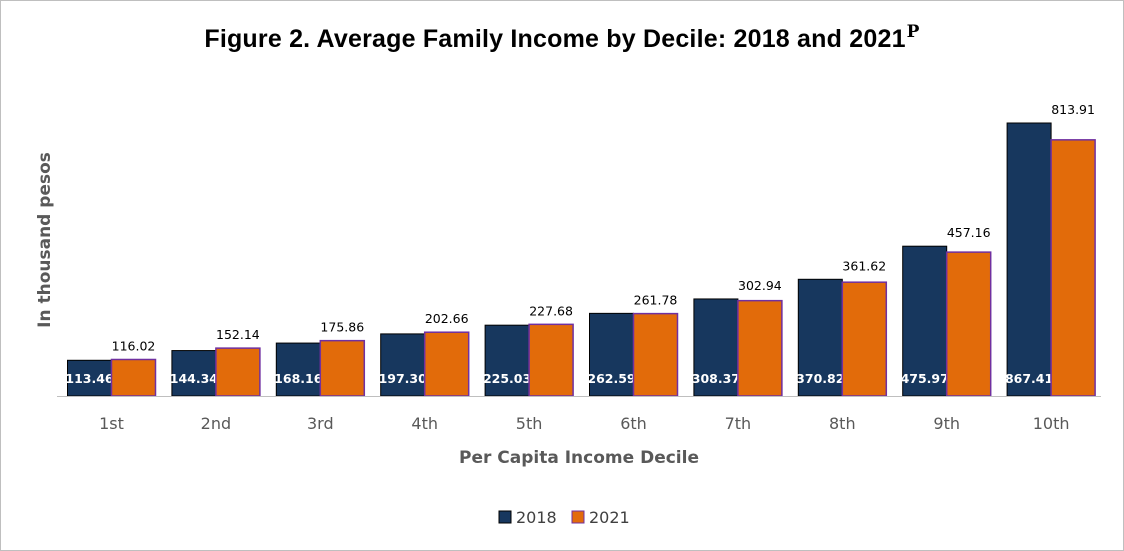 The image size is (1124, 551). I want to click on data-label-2021: 152.14, so click(238, 334).